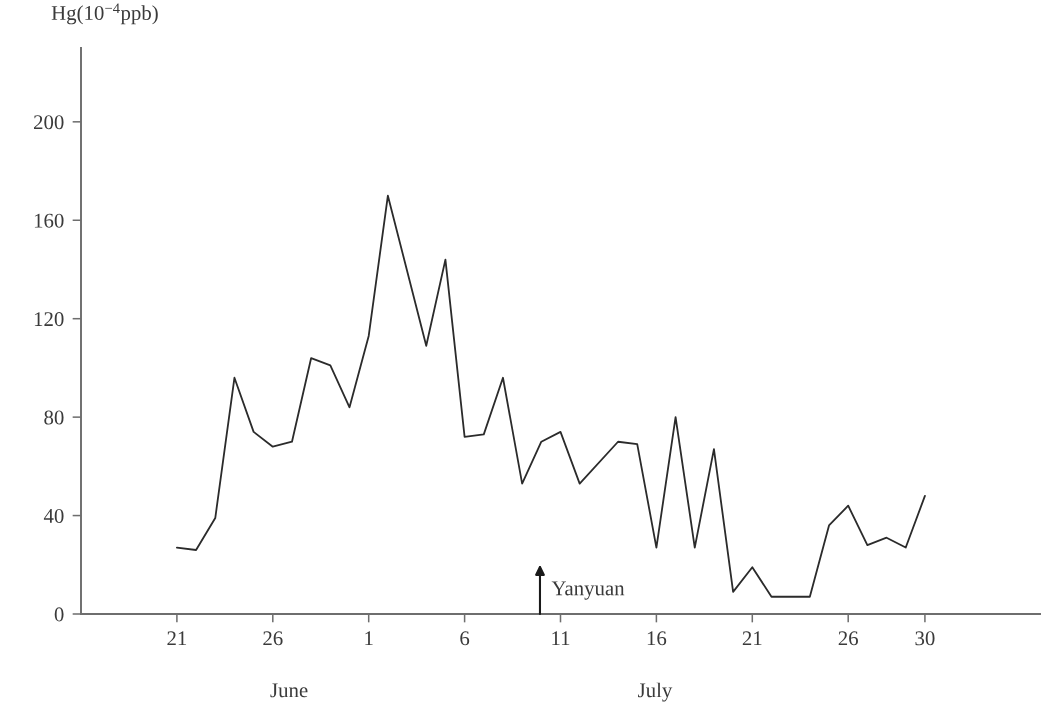 The height and width of the screenshot is (721, 1046). Describe the element at coordinates (49, 319) in the screenshot. I see `y-tick-label: 120` at that location.